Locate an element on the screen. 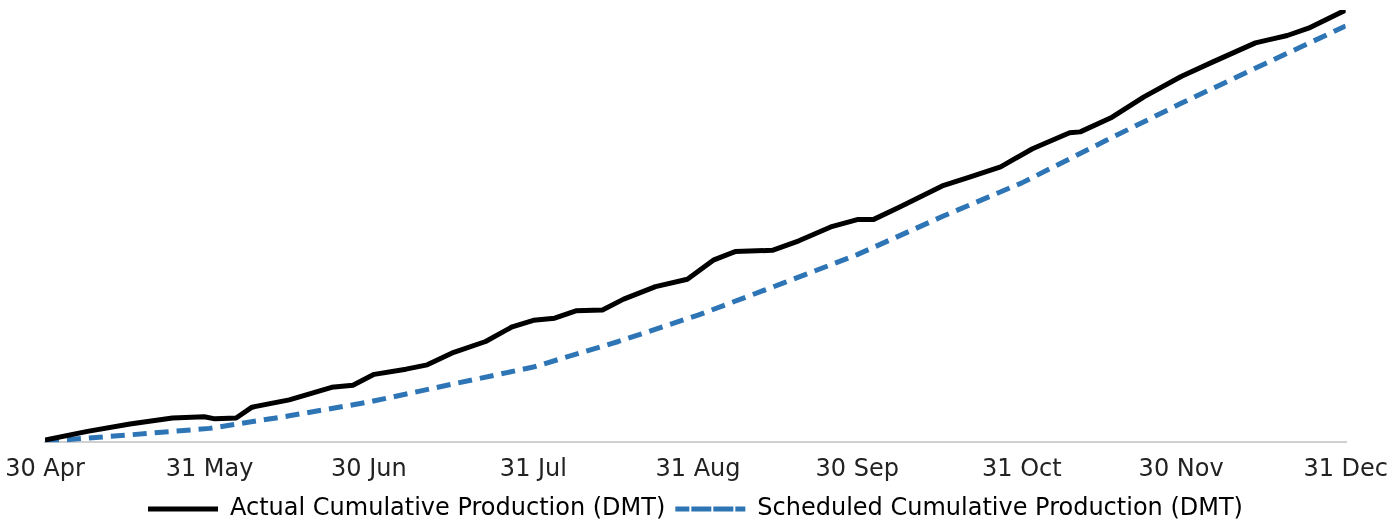 This screenshot has width=1391, height=531. x-tick-label: 30 Jun is located at coordinates (369, 467).